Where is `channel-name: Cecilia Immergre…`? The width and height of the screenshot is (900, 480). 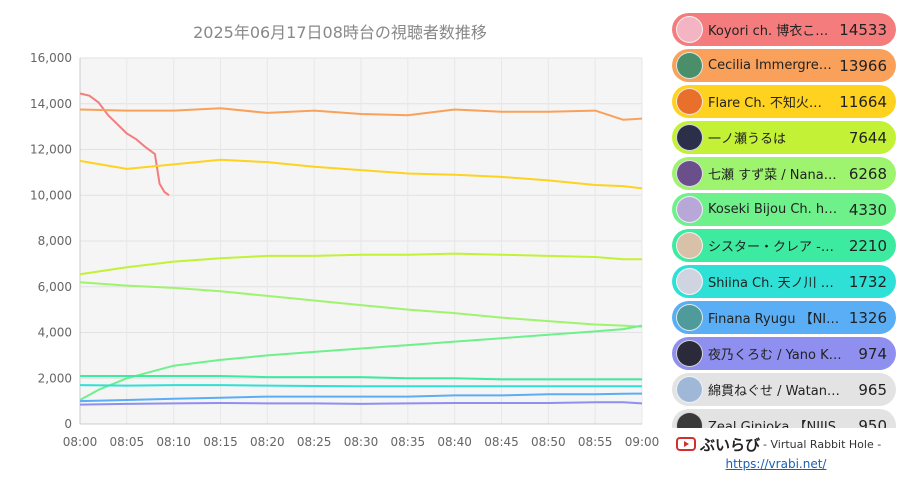 channel-name: Cecilia Immergre… is located at coordinates (770, 65).